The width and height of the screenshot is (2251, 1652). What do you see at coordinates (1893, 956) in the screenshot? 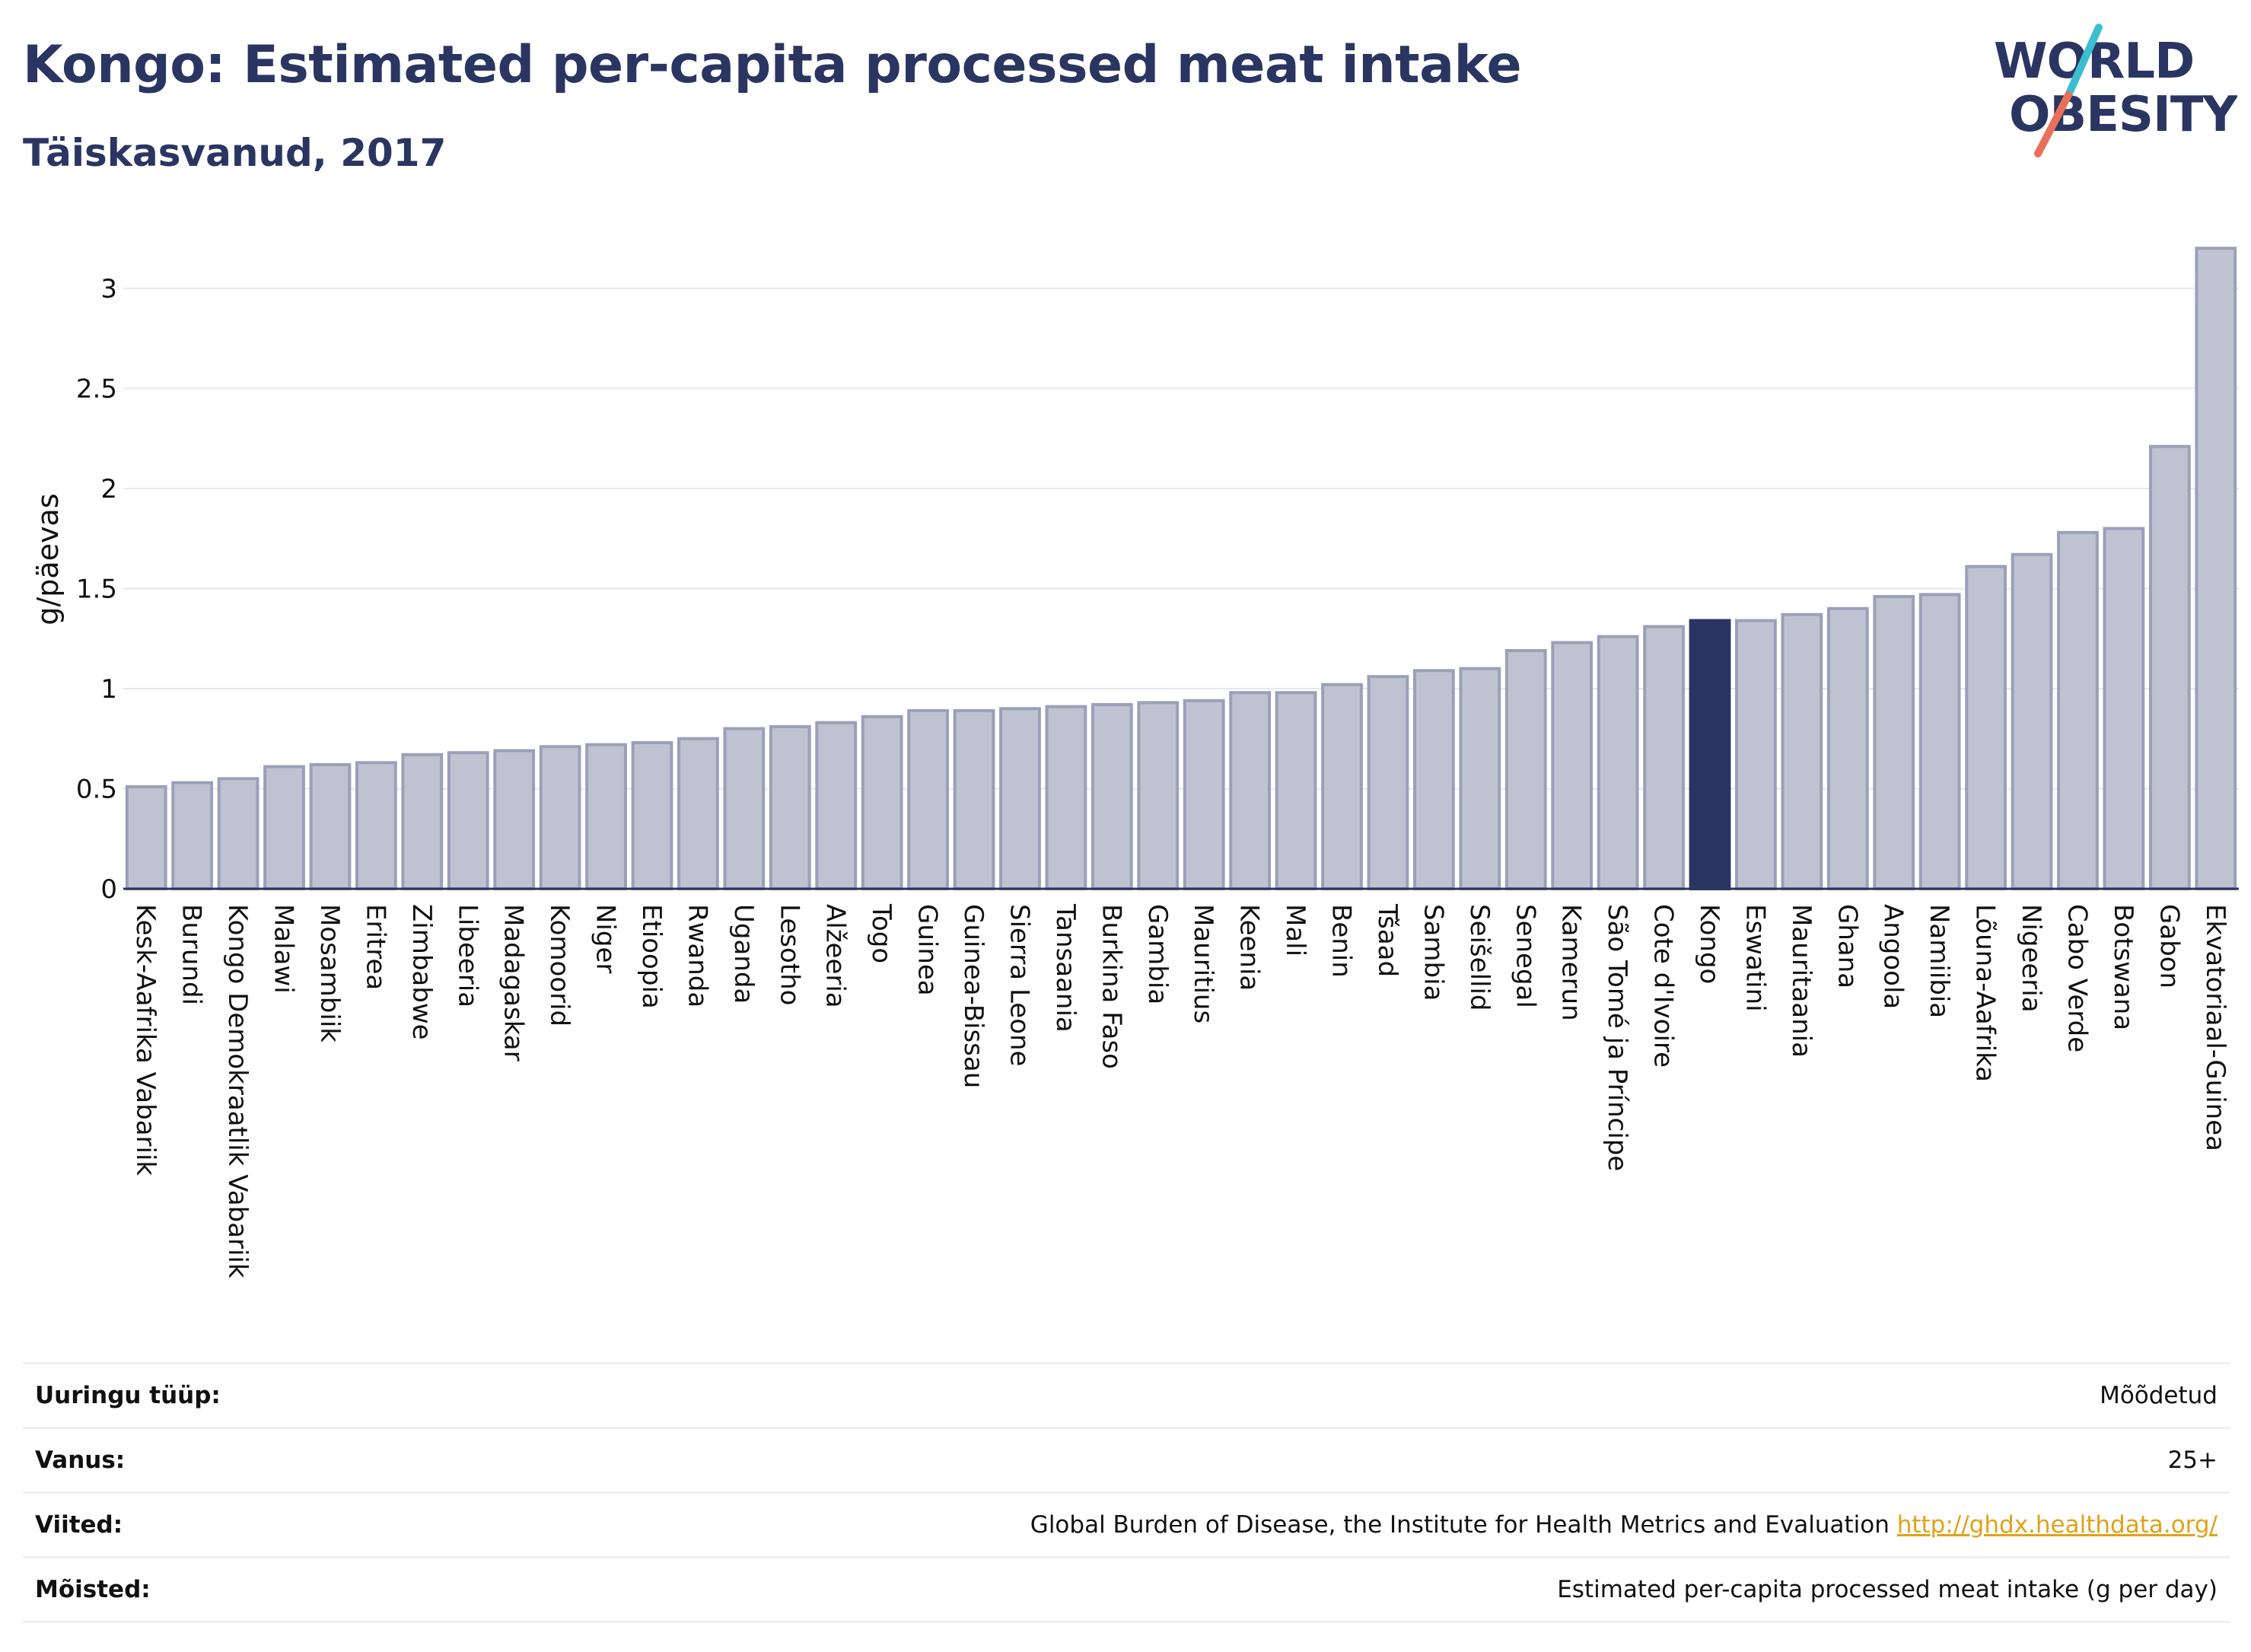
I see `x-tick-label: Angoola` at bounding box center [1893, 956].